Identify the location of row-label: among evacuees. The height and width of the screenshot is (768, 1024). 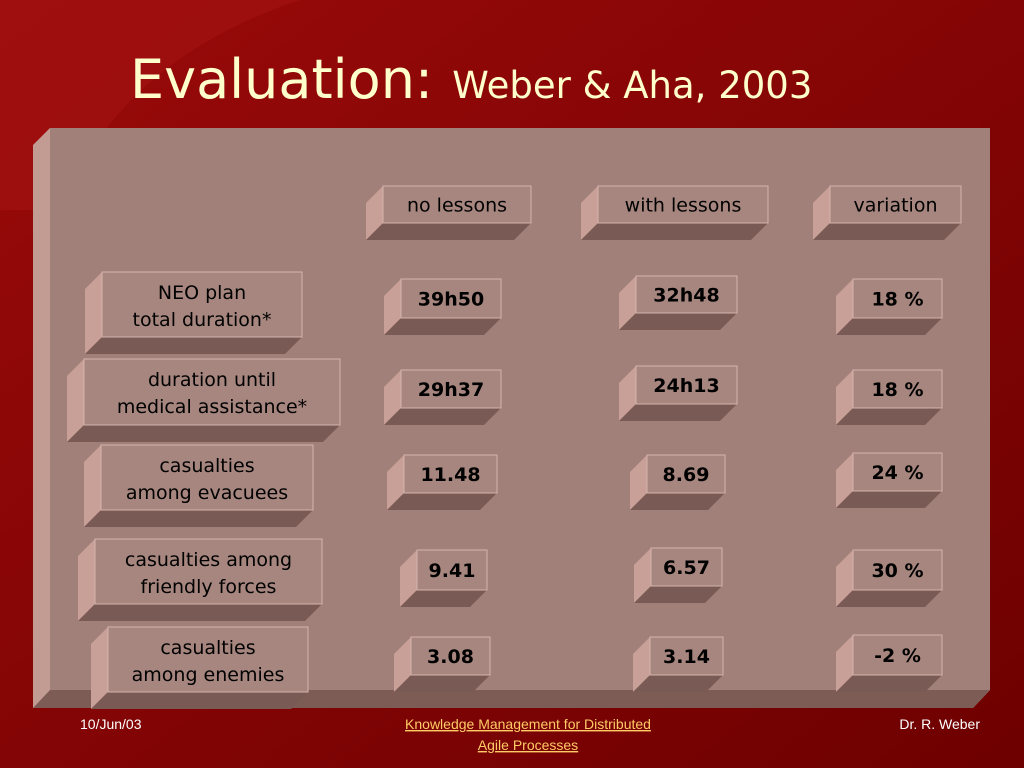
(207, 493).